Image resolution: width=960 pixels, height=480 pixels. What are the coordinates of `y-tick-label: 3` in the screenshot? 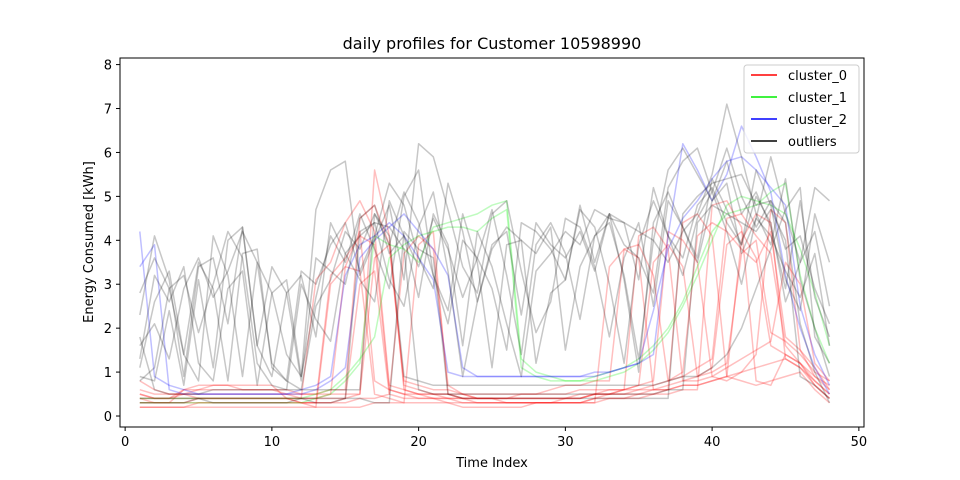 It's located at (108, 285).